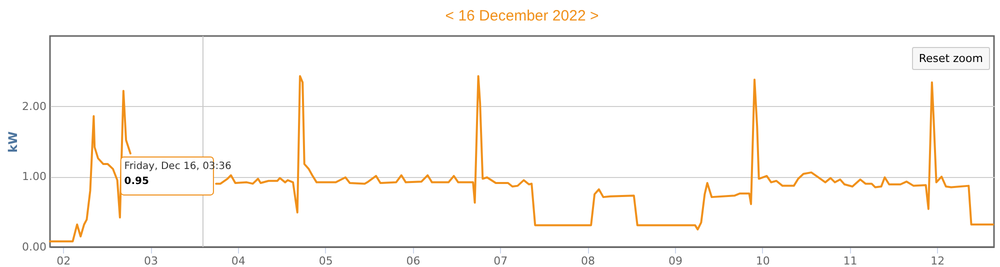  Describe the element at coordinates (588, 260) in the screenshot. I see `x-tick-label: 08` at that location.